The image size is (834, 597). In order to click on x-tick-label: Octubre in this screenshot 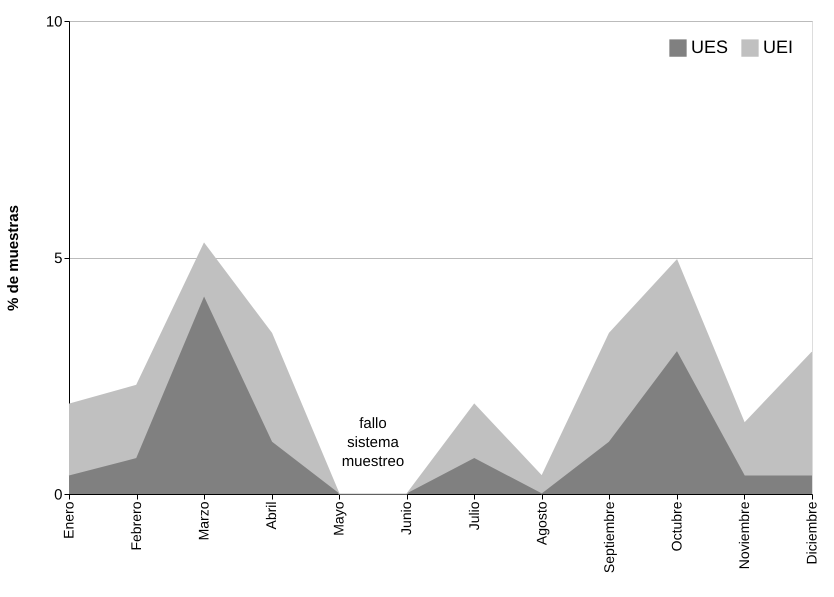, I will do `click(676, 526)`.